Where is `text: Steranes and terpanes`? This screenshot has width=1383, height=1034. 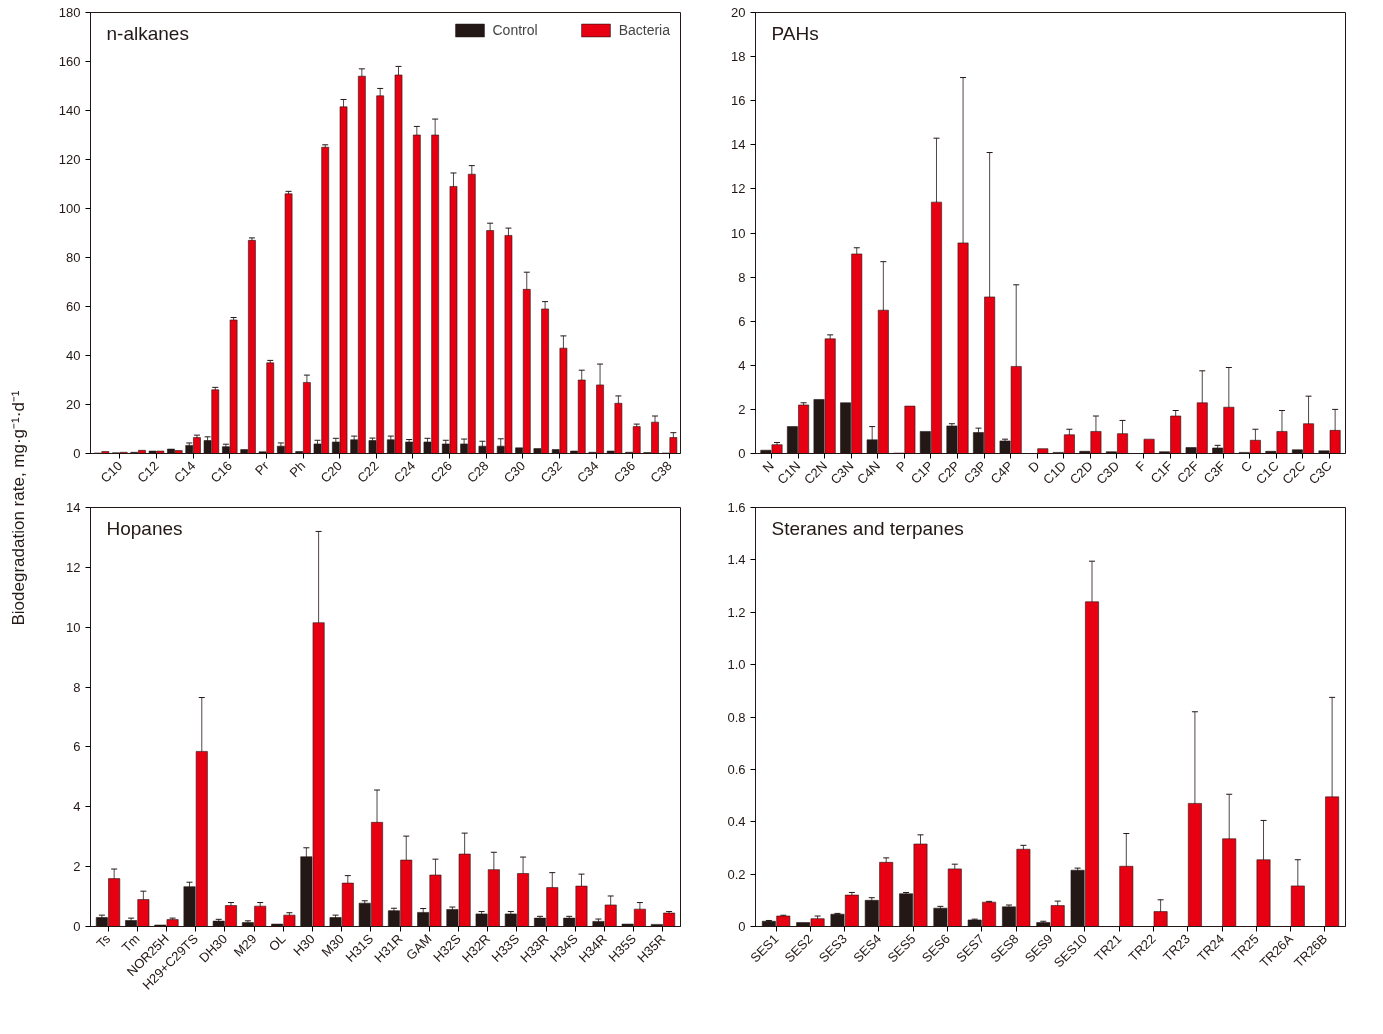 text: Steranes and terpanes is located at coordinates (867, 528).